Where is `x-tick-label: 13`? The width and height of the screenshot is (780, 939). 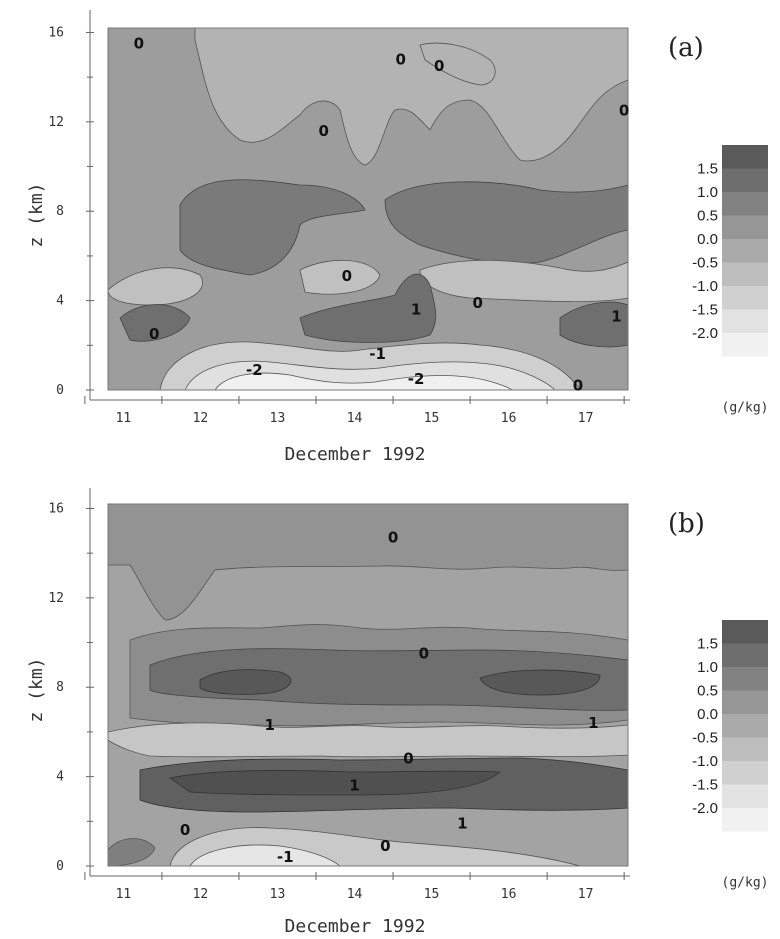
x-tick-label: 13 is located at coordinates (278, 894).